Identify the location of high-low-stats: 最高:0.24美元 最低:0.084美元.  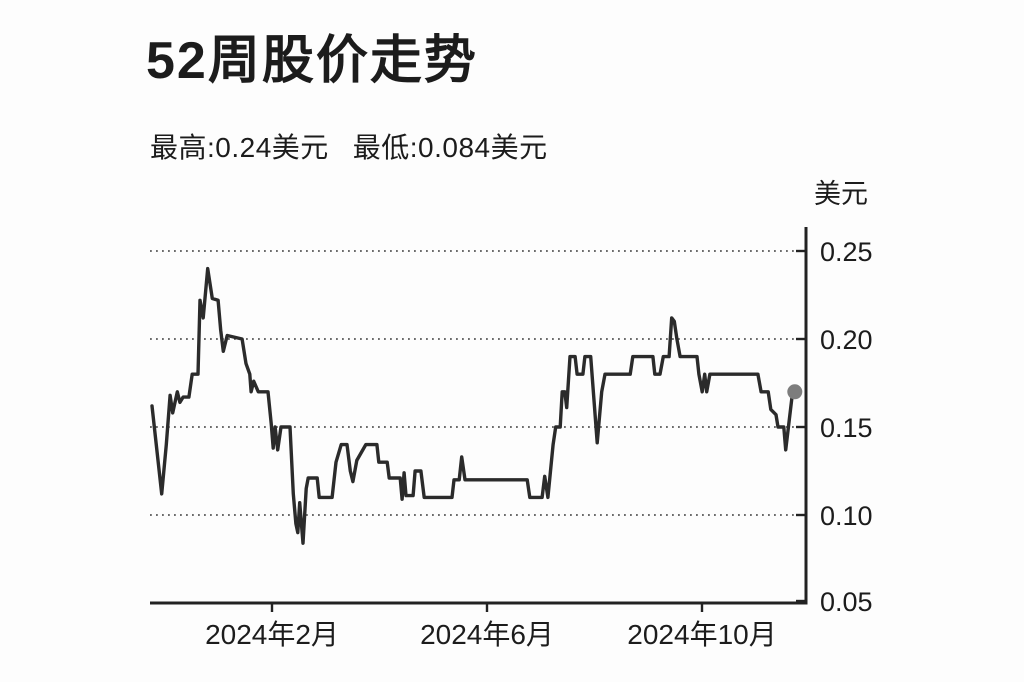
(349, 146).